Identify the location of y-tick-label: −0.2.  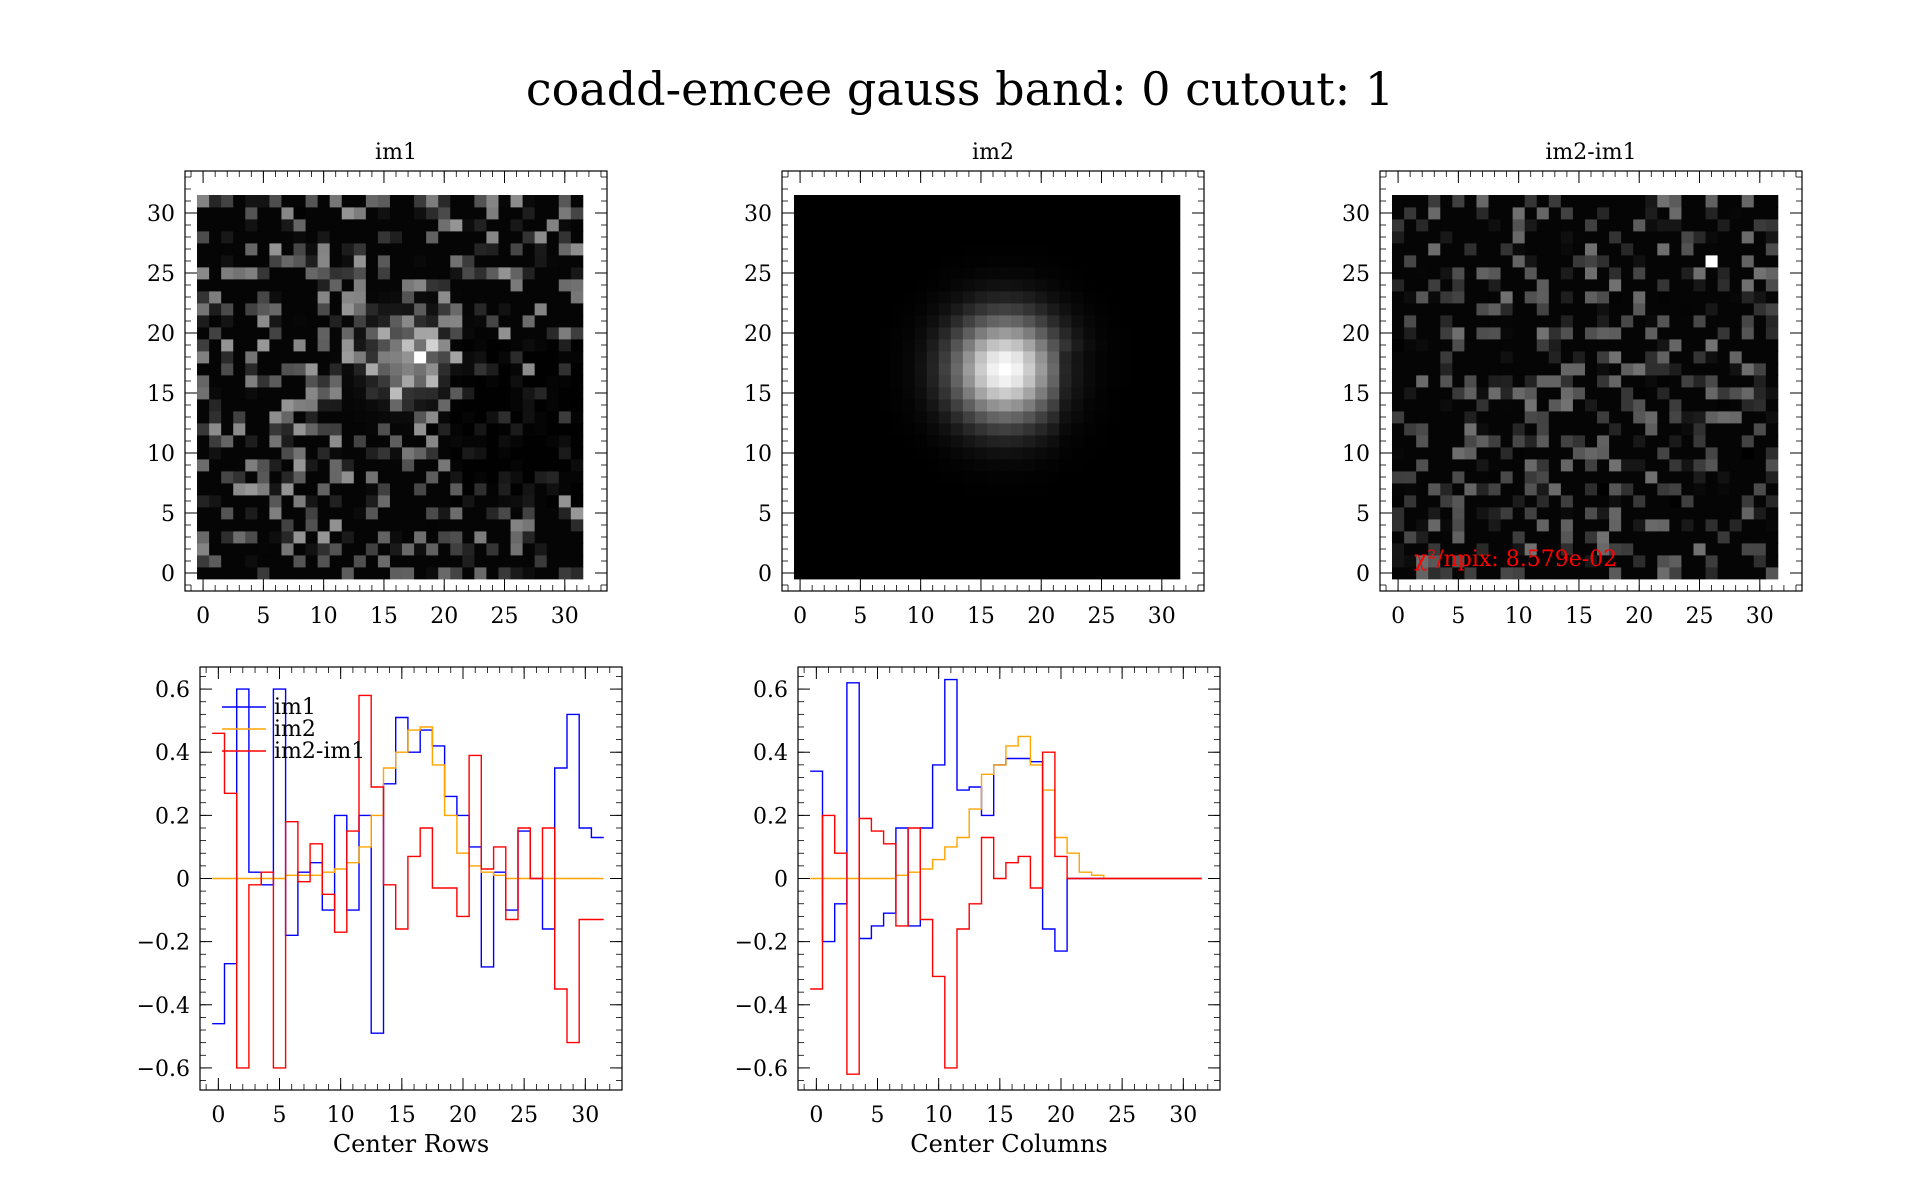
(761, 943).